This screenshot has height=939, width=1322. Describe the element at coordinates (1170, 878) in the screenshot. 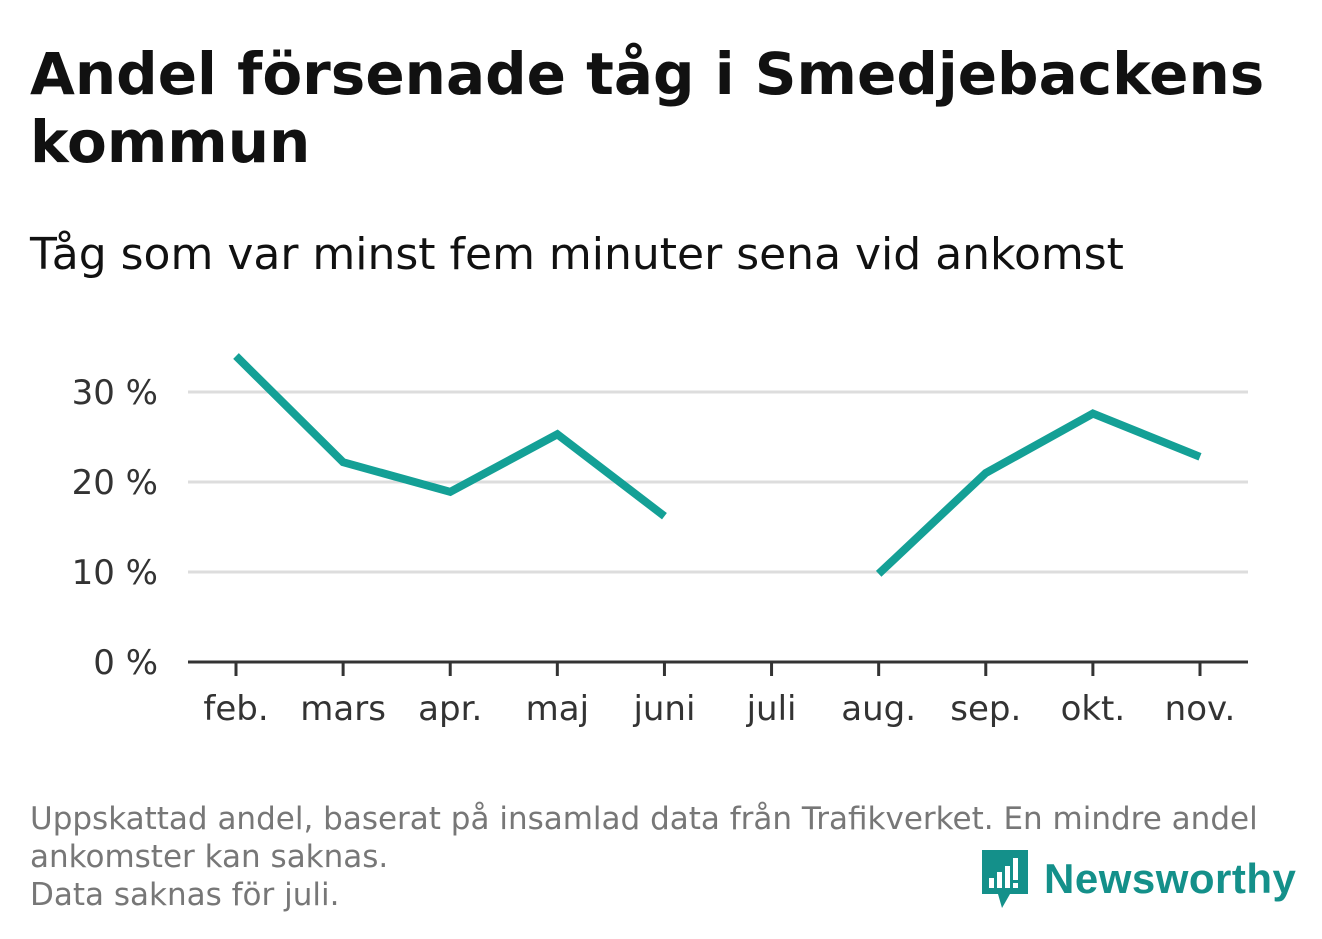

I see `brand-name: Newsworthy` at that location.